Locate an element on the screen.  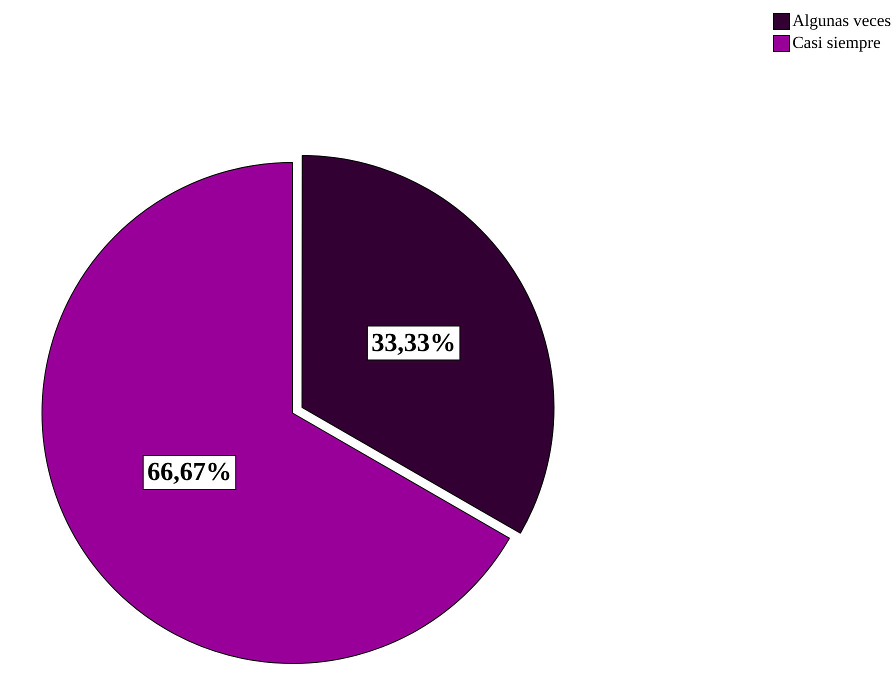
data-label: 66,67% is located at coordinates (189, 471).